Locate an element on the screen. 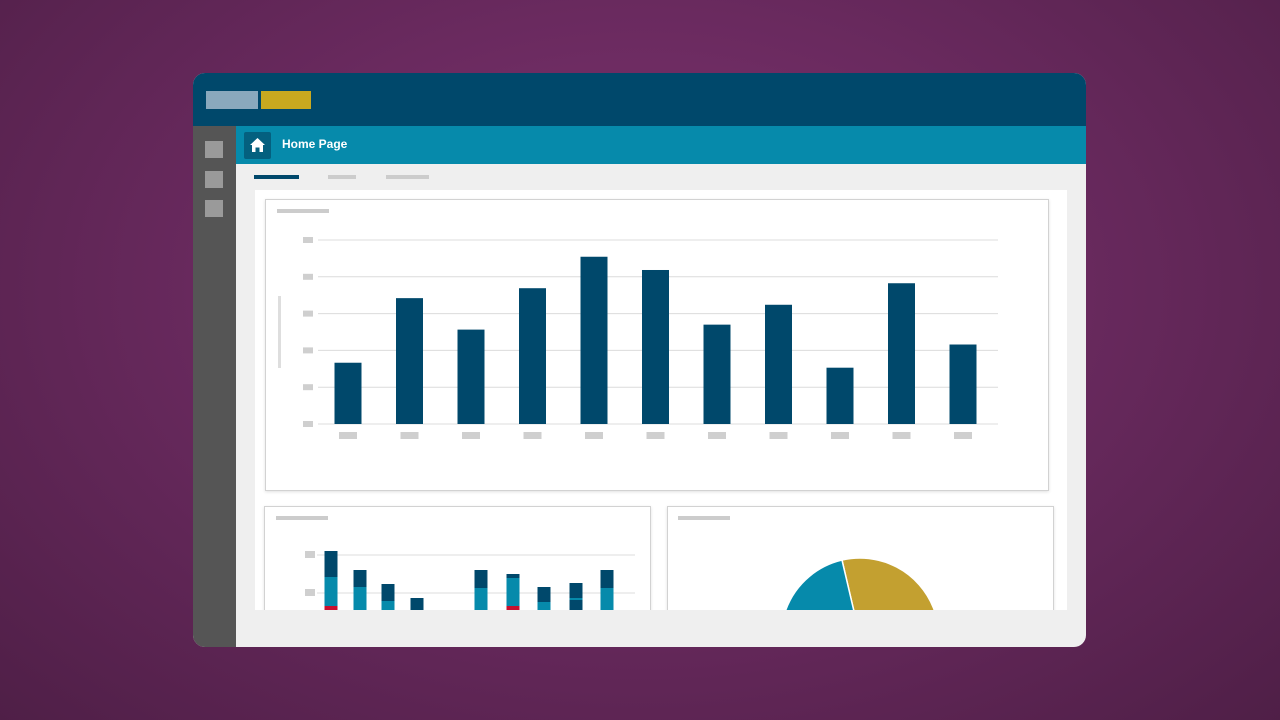 The height and width of the screenshot is (720, 1280). y-axis-label-placeholder is located at coordinates (279, 332).